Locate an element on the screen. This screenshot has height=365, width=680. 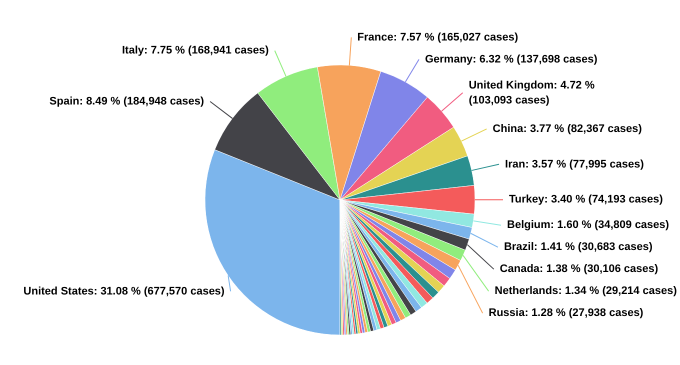
slice-label: Canada: 1.38 % (30,106 cases) is located at coordinates (579, 269).